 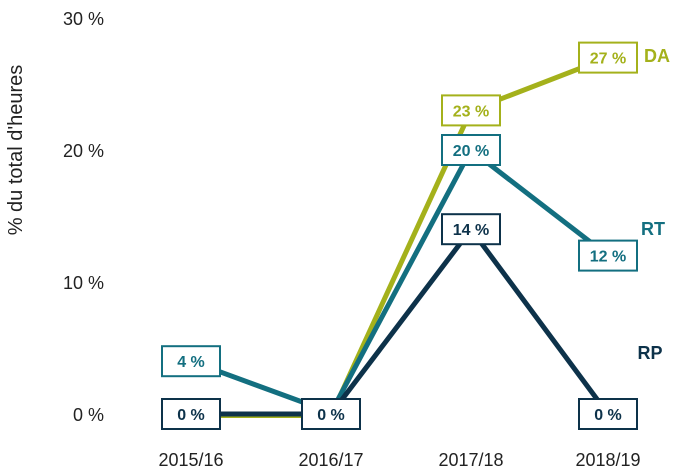 I want to click on data-label-rt: 20 %, so click(x=471, y=150).